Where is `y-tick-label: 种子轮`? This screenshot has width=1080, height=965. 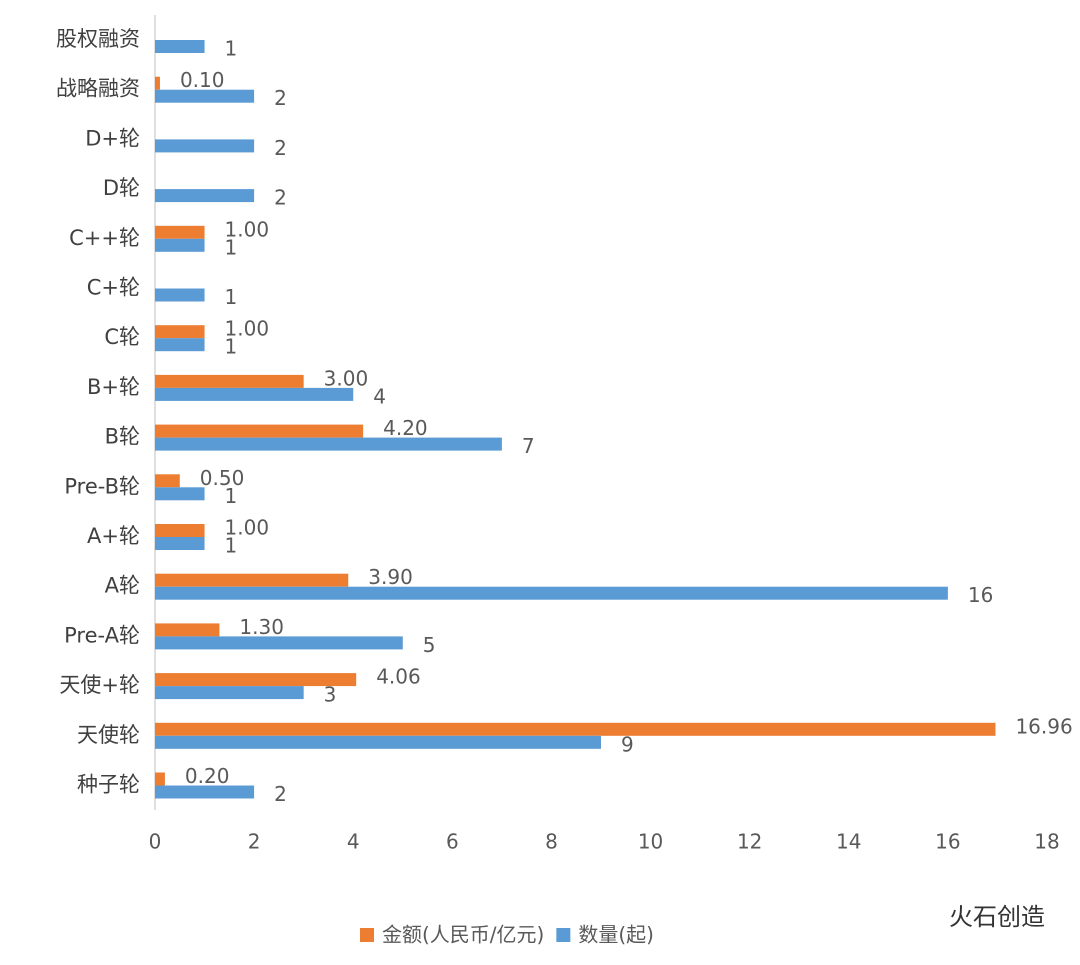
y-tick-label: 种子轮 is located at coordinates (108, 785).